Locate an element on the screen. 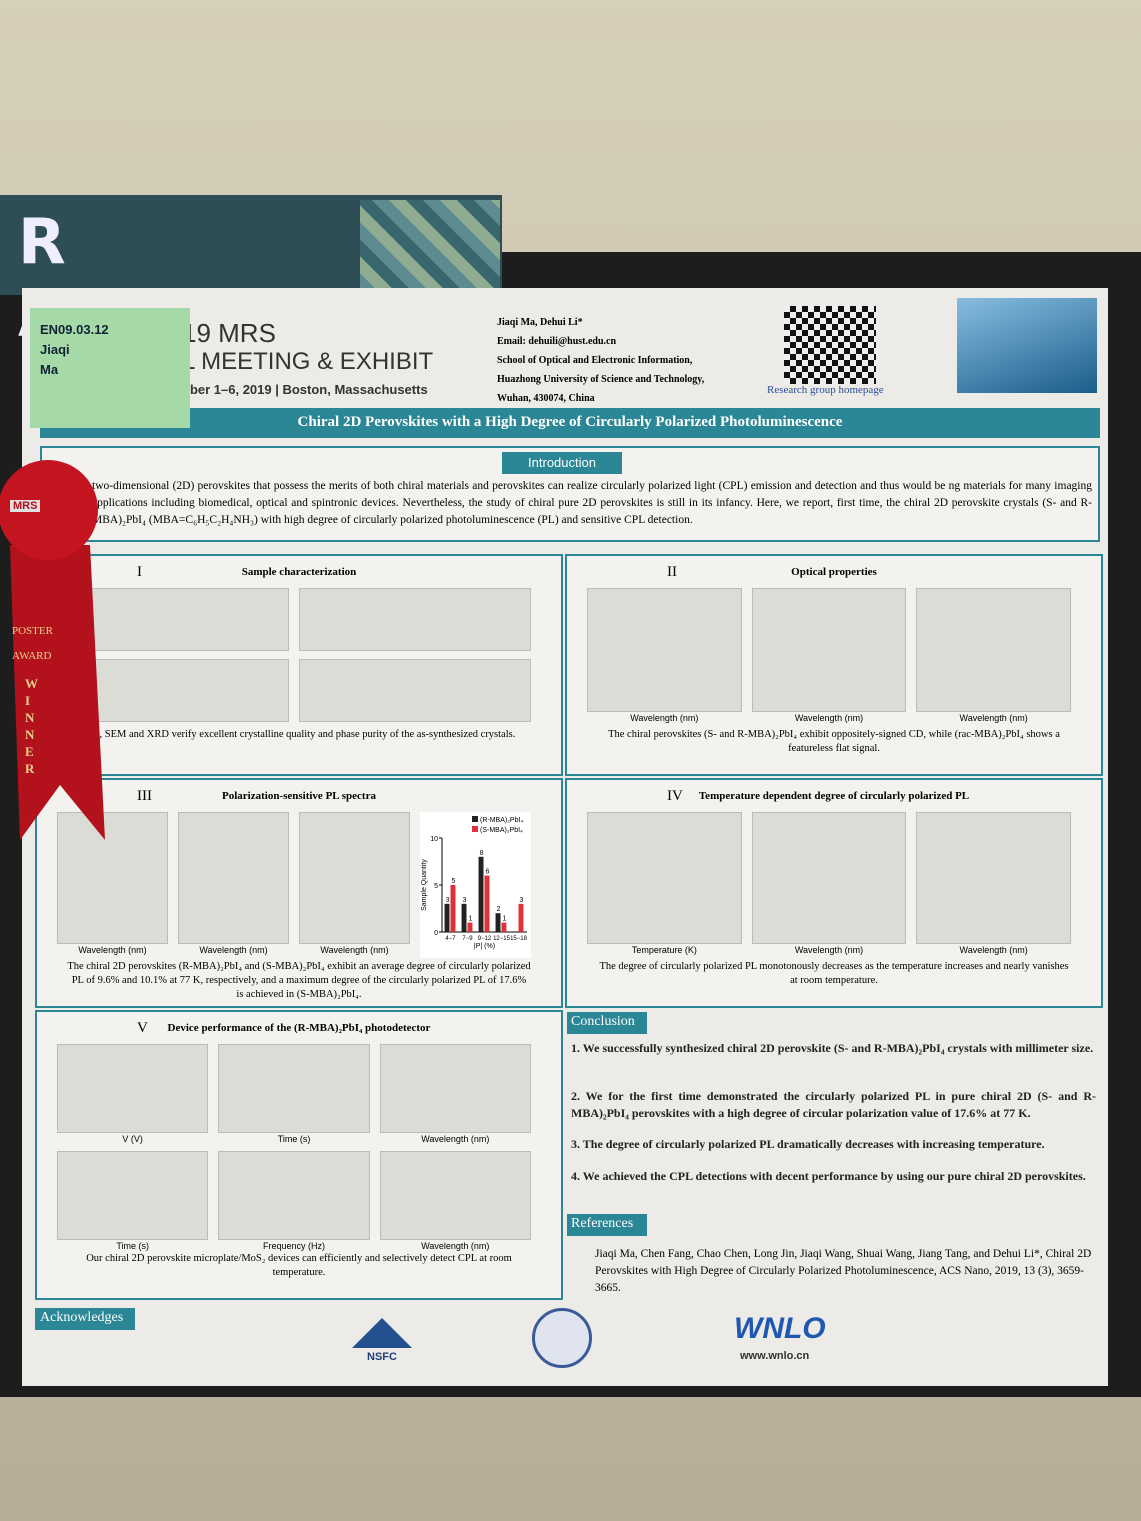 Image resolution: width=1141 pixels, height=1521 pixels. ribbon-shape is located at coordinates (52, 650).